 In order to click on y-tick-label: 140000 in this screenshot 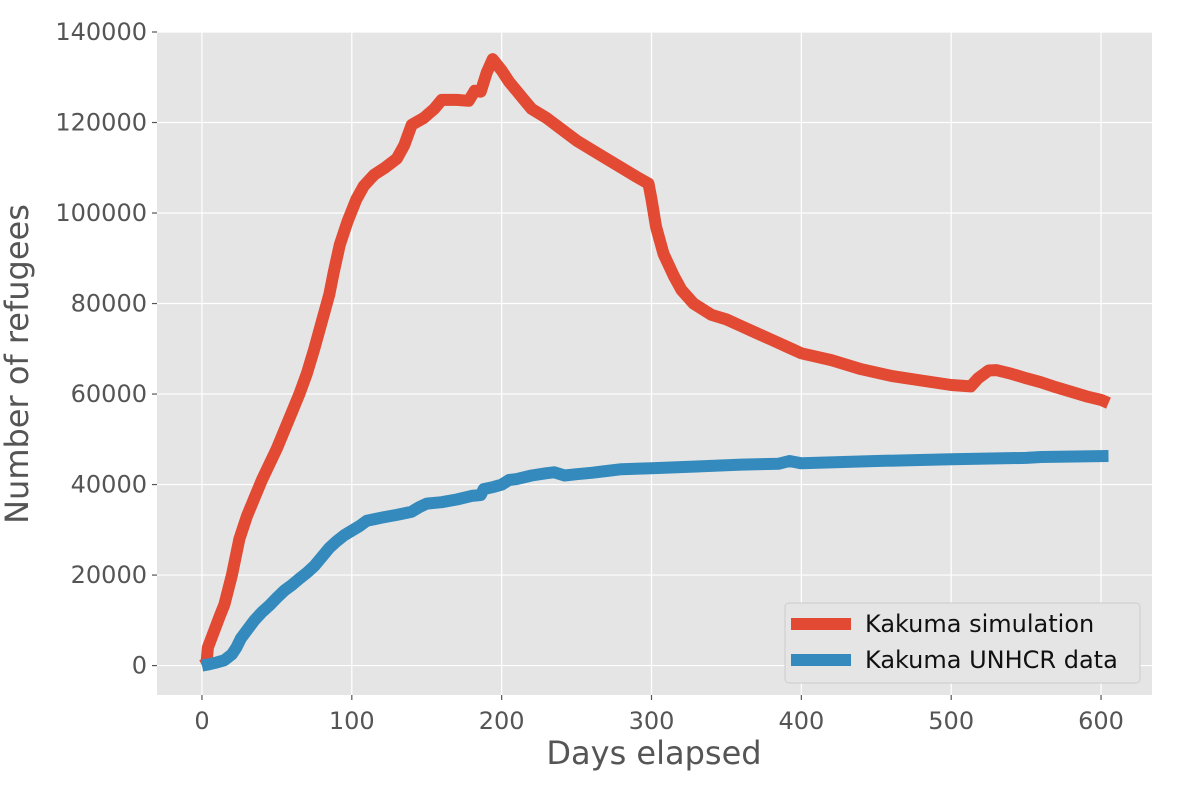, I will do `click(101, 32)`.